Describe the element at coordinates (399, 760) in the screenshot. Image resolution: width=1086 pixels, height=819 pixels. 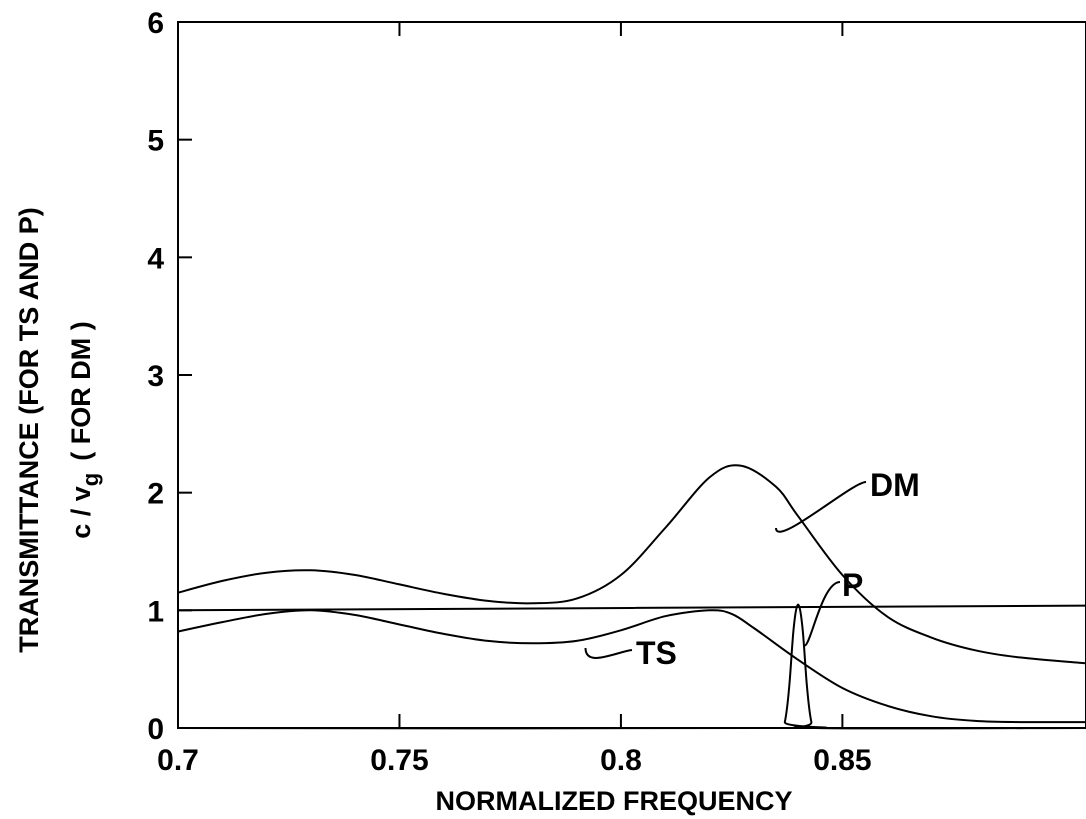
I see `x-tick-label: 0.75` at that location.